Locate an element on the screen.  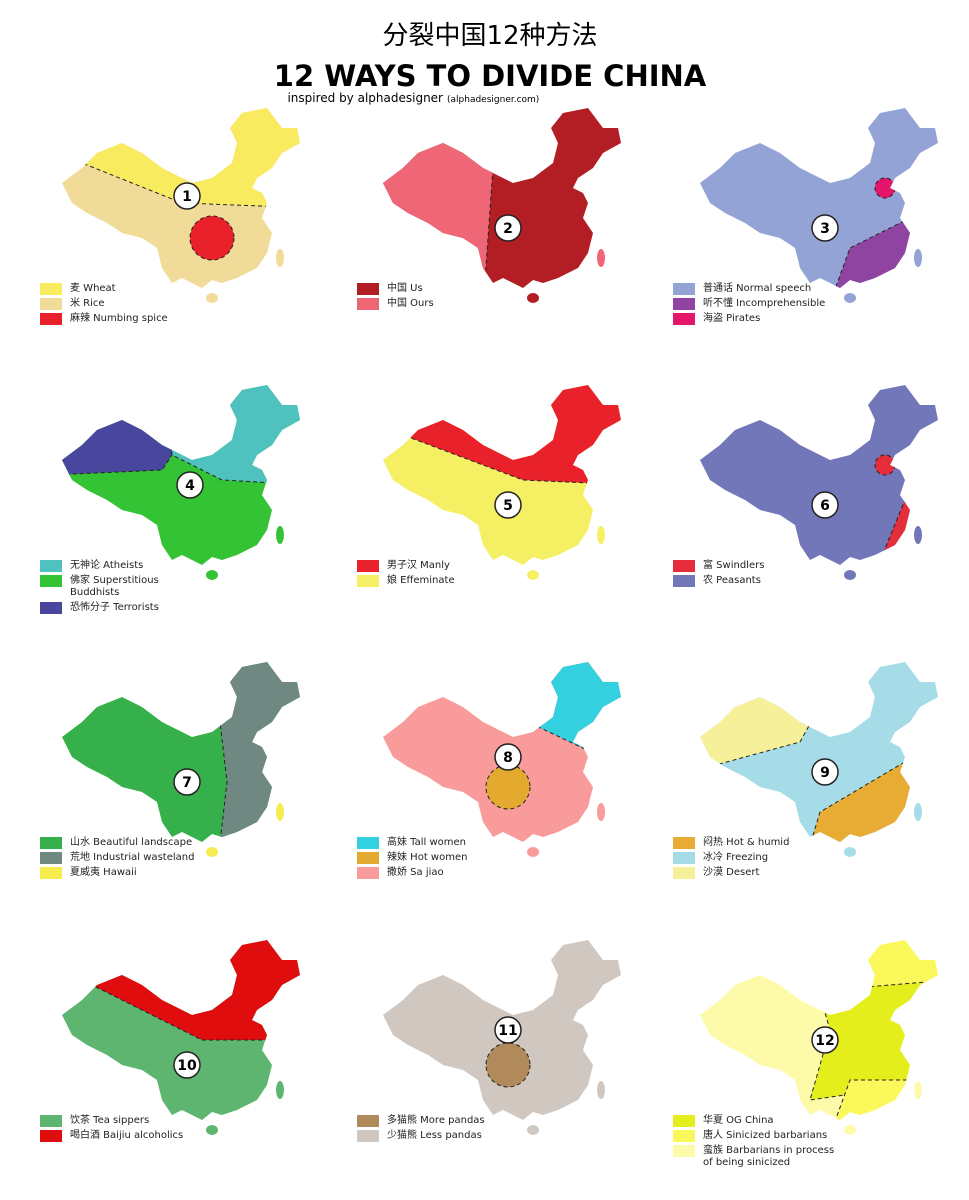
legend-label: 男子汉 Manly is located at coordinates (418, 565).